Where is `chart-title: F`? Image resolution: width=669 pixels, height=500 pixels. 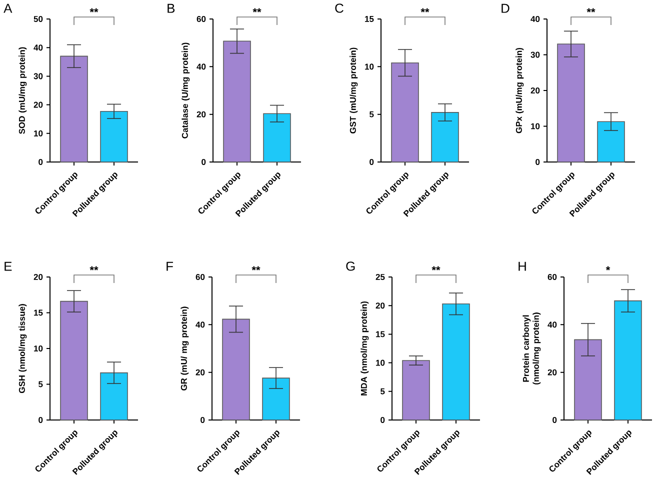 chart-title: F is located at coordinates (169, 266).